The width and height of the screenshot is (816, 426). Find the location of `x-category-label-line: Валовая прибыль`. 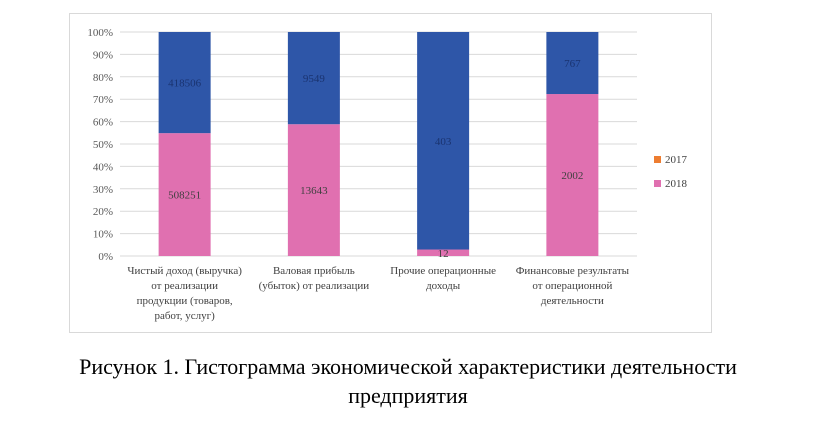

x-category-label-line: Валовая прибыль is located at coordinates (314, 271).